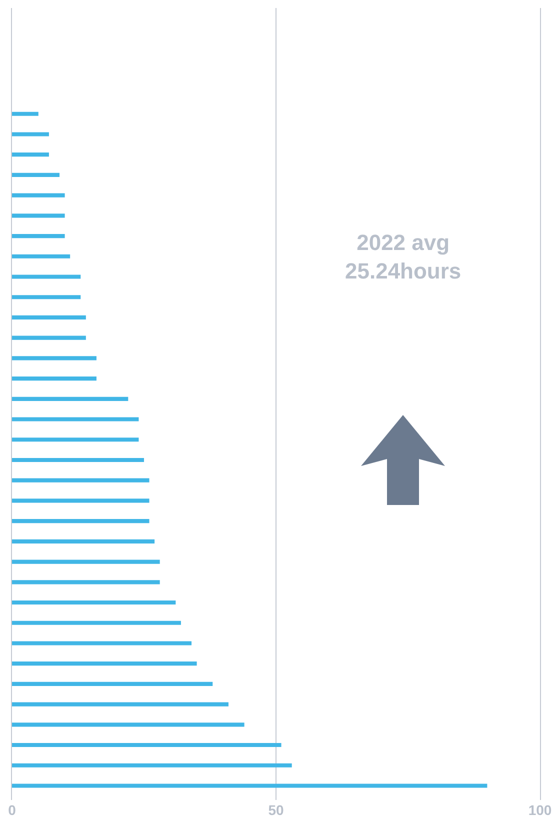  What do you see at coordinates (276, 810) in the screenshot?
I see `x-tick-label: 50` at bounding box center [276, 810].